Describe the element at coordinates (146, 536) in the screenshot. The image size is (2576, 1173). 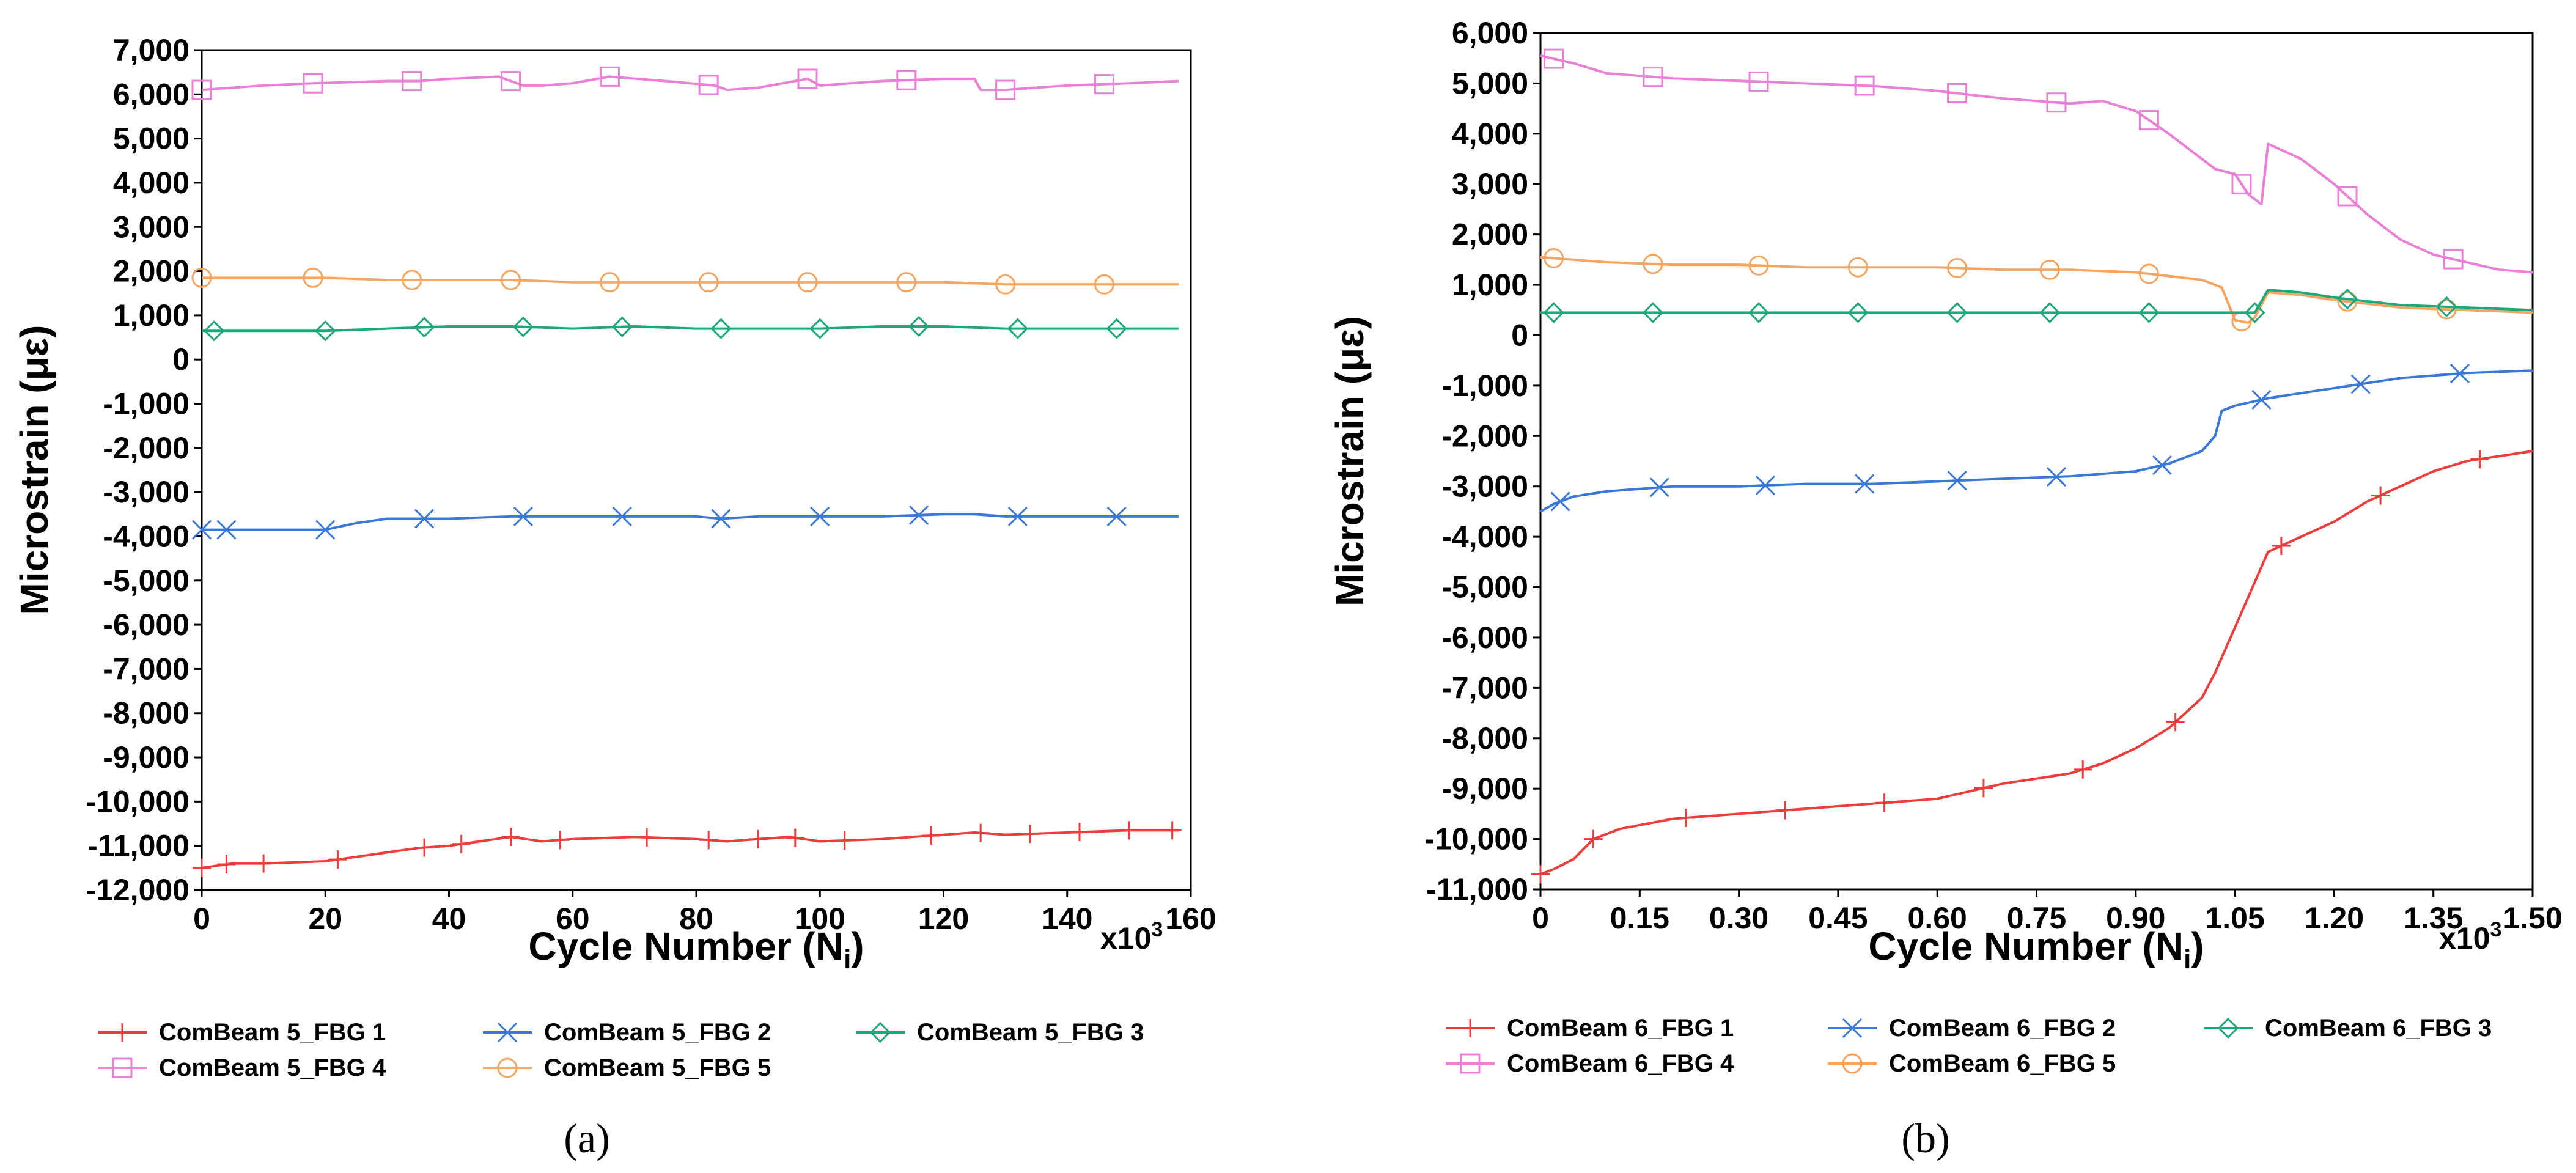
I see `y-tick-label: -4,000` at that location.